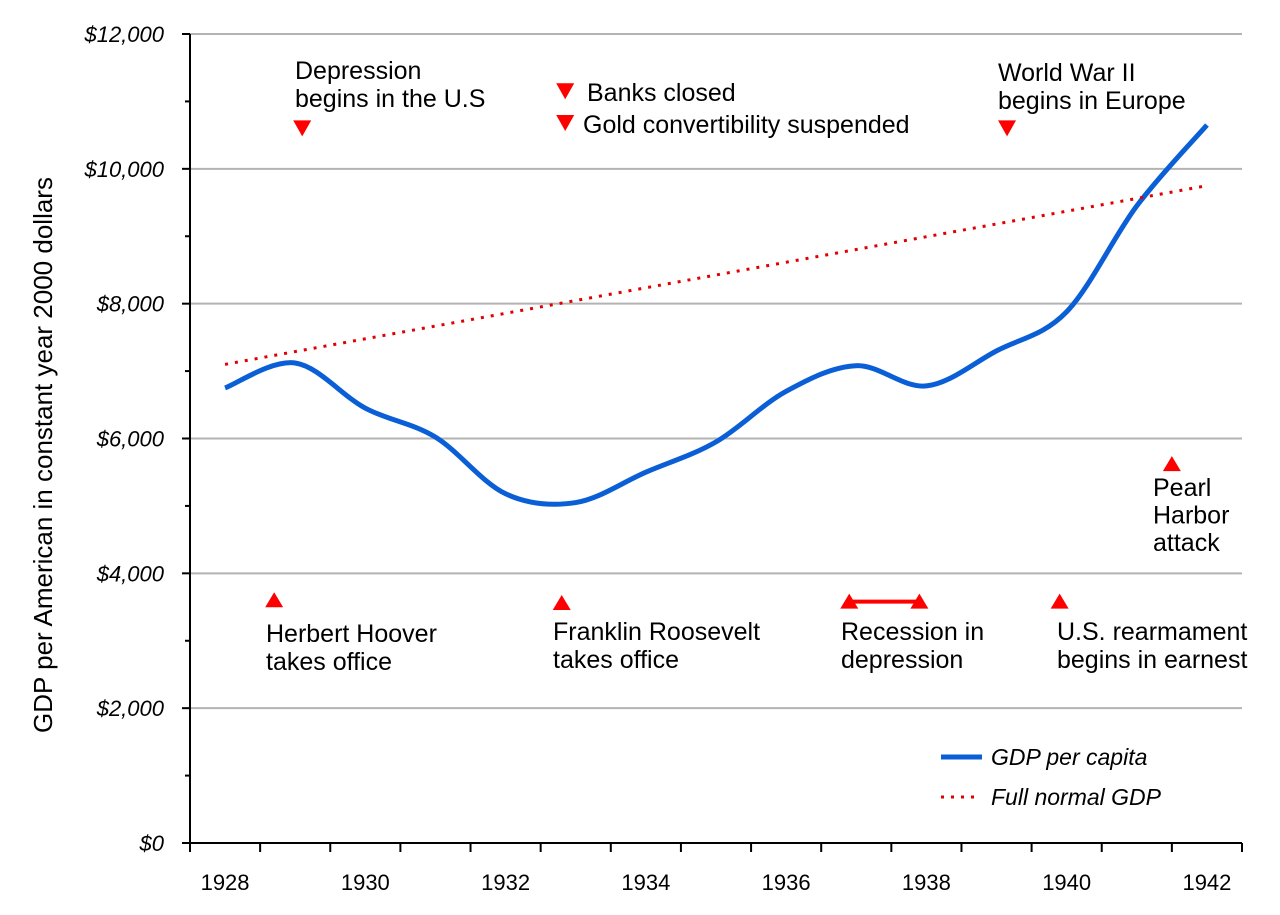 The image size is (1280, 915). What do you see at coordinates (1066, 882) in the screenshot?
I see `x-tick-label: 1940` at bounding box center [1066, 882].